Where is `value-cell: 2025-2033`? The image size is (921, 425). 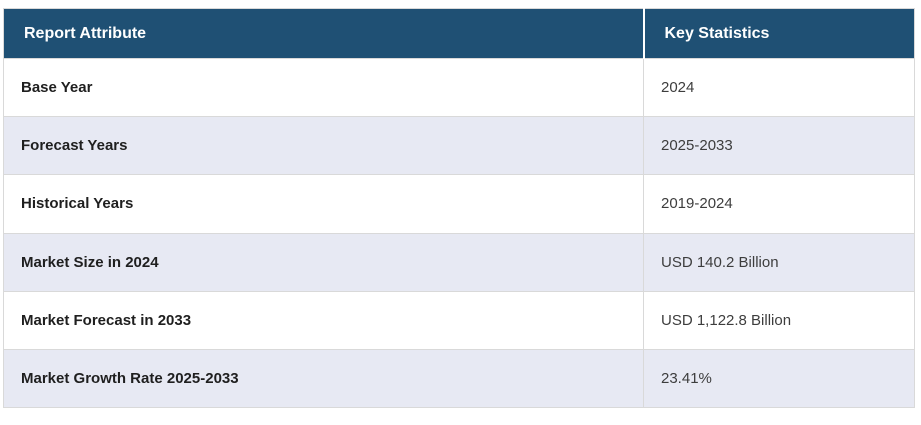 value-cell: 2025-2033 is located at coordinates (779, 145).